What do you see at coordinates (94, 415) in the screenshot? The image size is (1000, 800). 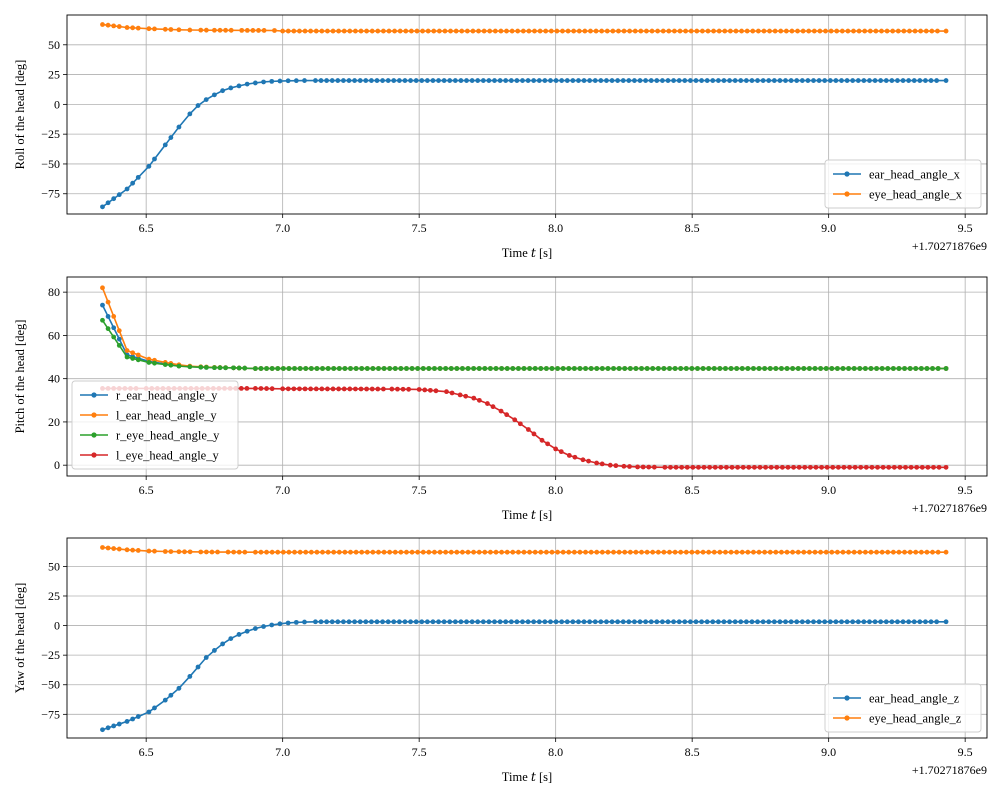 I see `legend-swatch-marker` at bounding box center [94, 415].